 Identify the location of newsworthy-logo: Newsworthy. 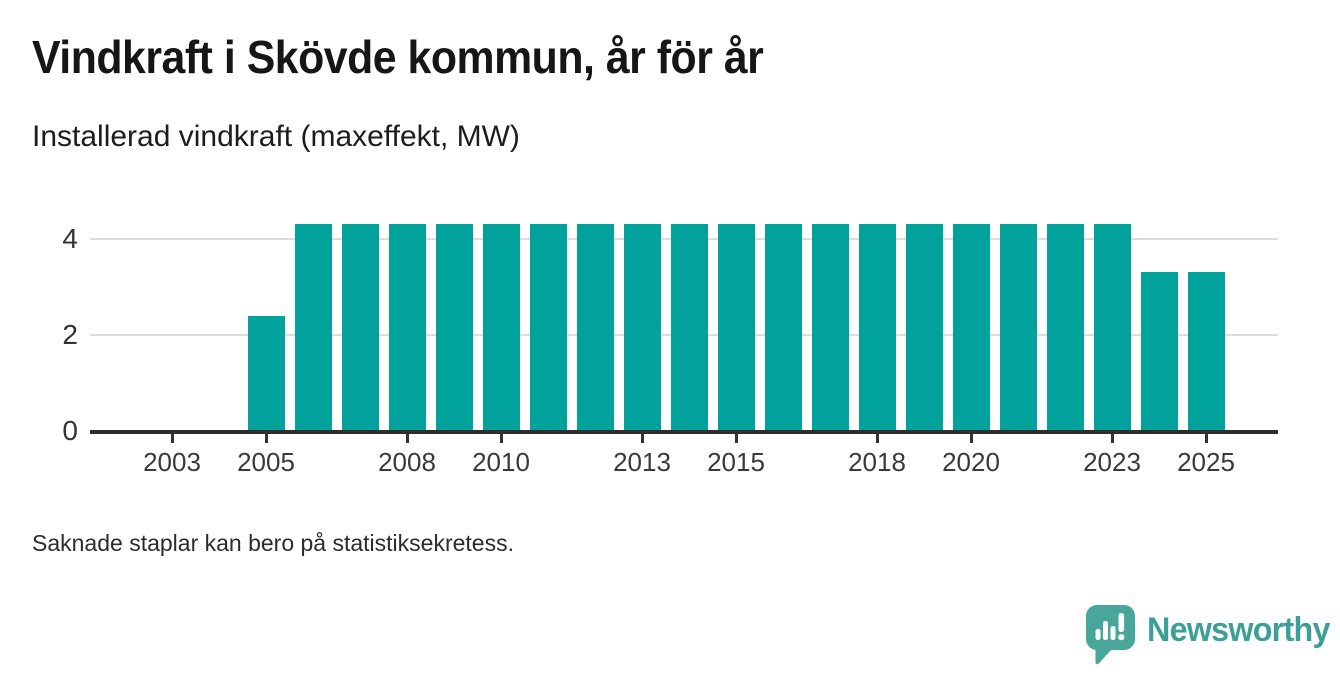
(1212, 637).